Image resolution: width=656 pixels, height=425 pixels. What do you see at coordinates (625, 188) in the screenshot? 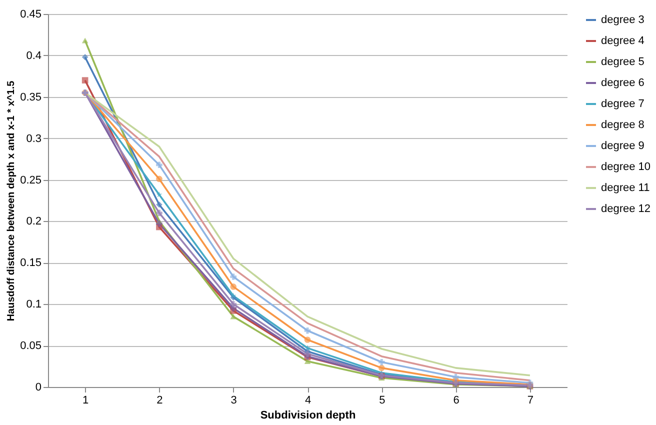
I see `legend-label: degree 11` at bounding box center [625, 188].